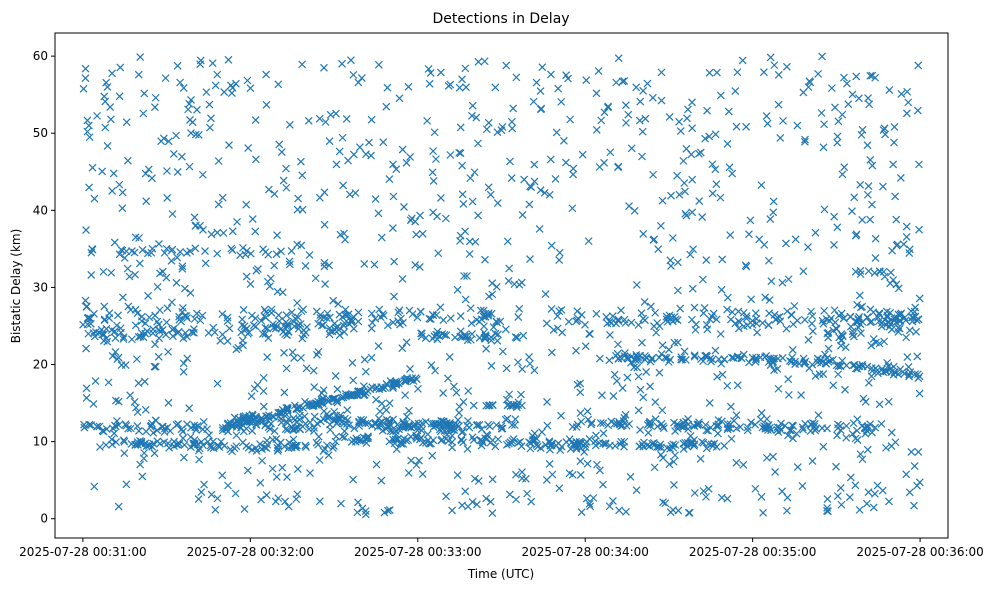 Image resolution: width=984 pixels, height=590 pixels. I want to click on y-tick-label: 20, so click(40, 365).